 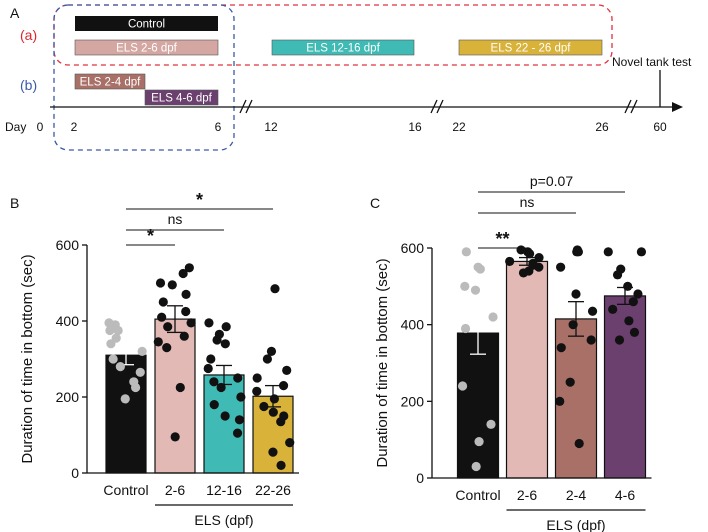 I want to click on day-tick-2: 2, so click(x=74, y=127).